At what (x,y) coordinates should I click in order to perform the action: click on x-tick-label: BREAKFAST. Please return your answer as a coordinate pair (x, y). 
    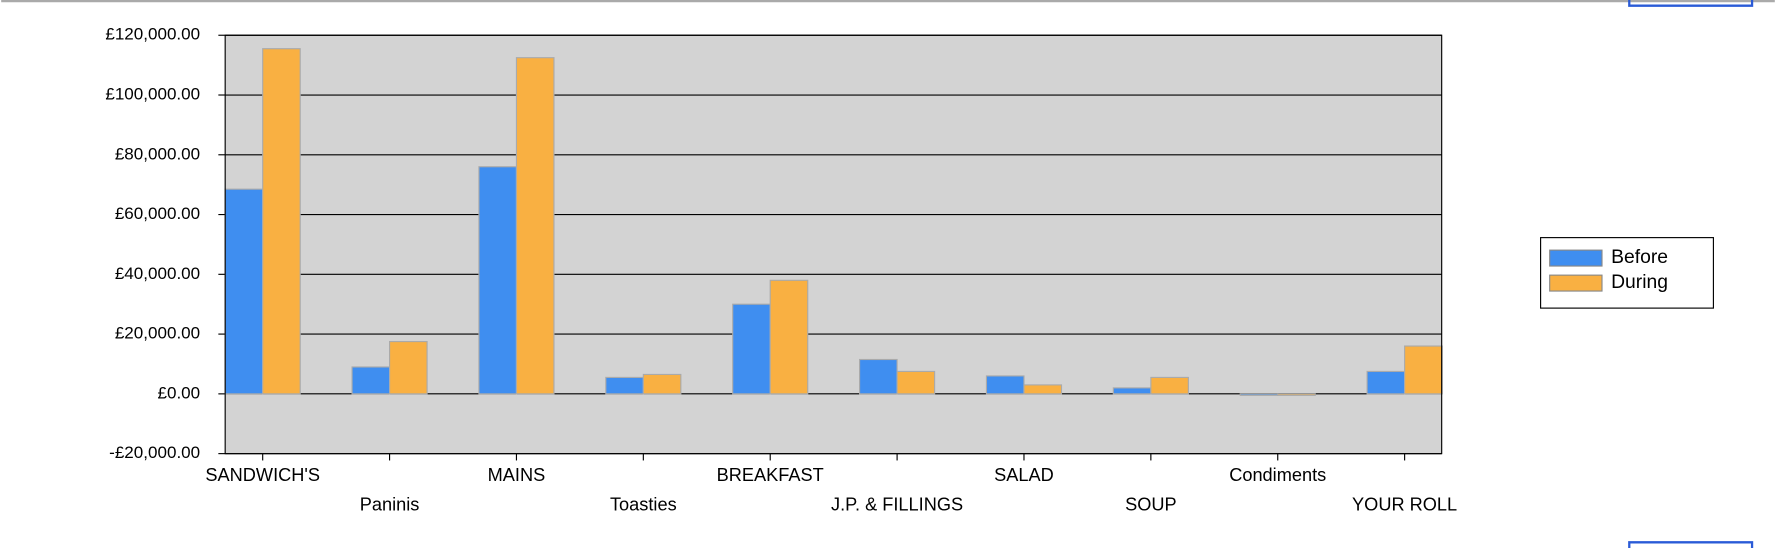
    Looking at the image, I should click on (770, 475).